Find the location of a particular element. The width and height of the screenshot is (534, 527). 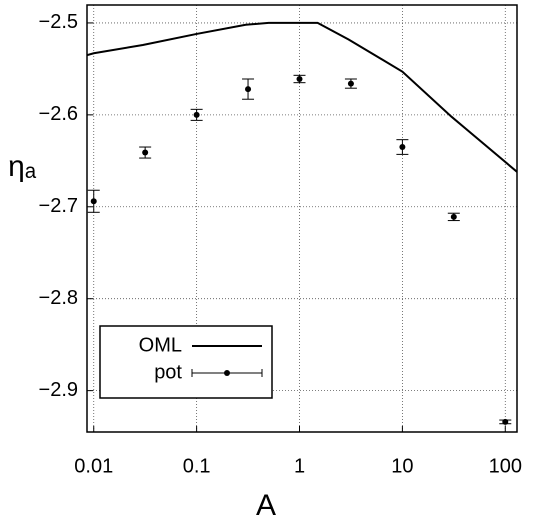

x-tick-label: 0.01 is located at coordinates (93, 466).